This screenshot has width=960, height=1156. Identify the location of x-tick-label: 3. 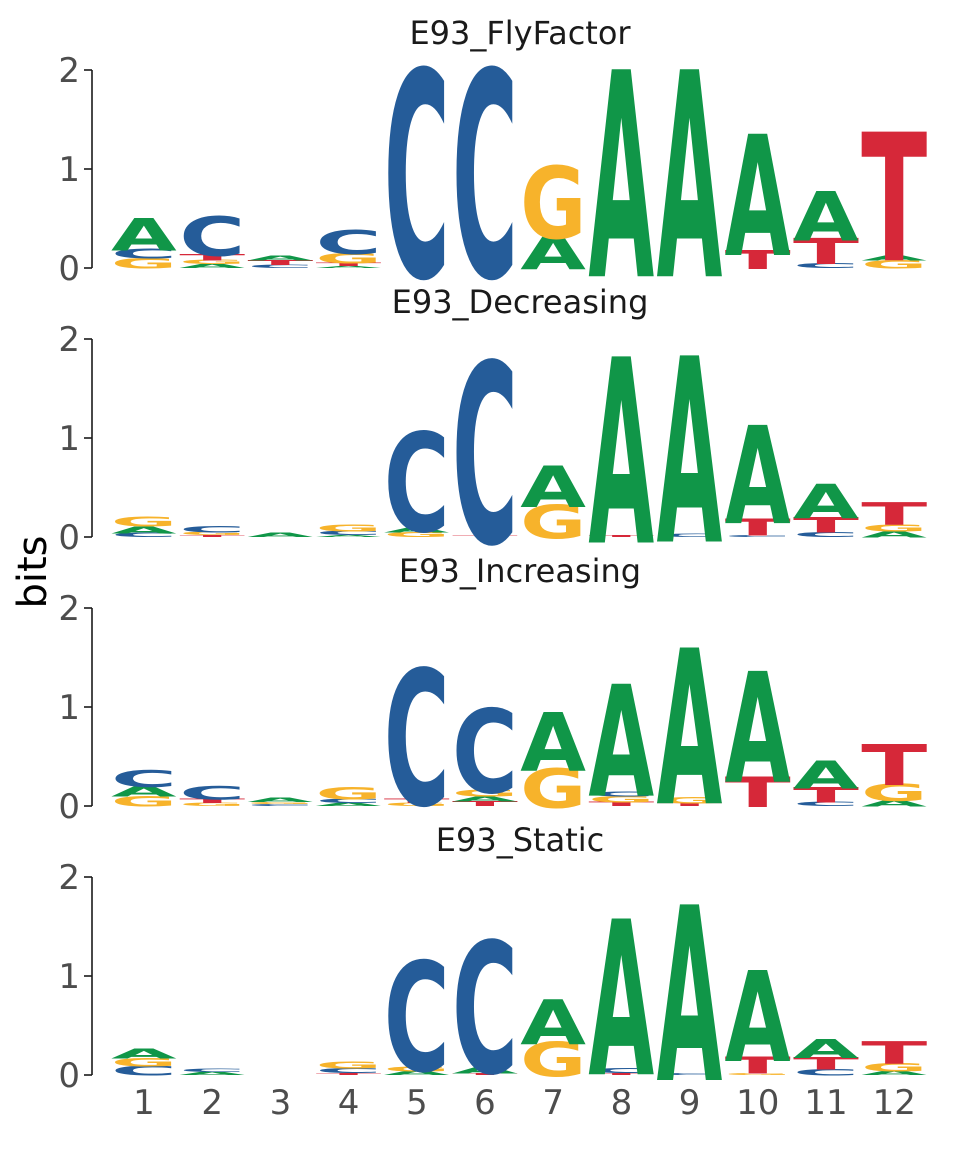
(281, 1103).